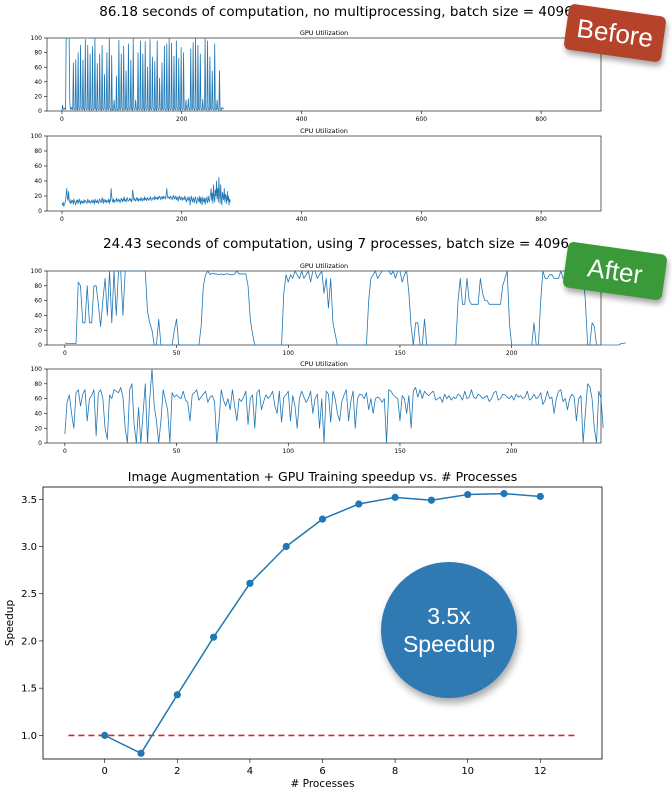 The image size is (672, 796). I want to click on speedup-xtick-label: 2, so click(177, 771).